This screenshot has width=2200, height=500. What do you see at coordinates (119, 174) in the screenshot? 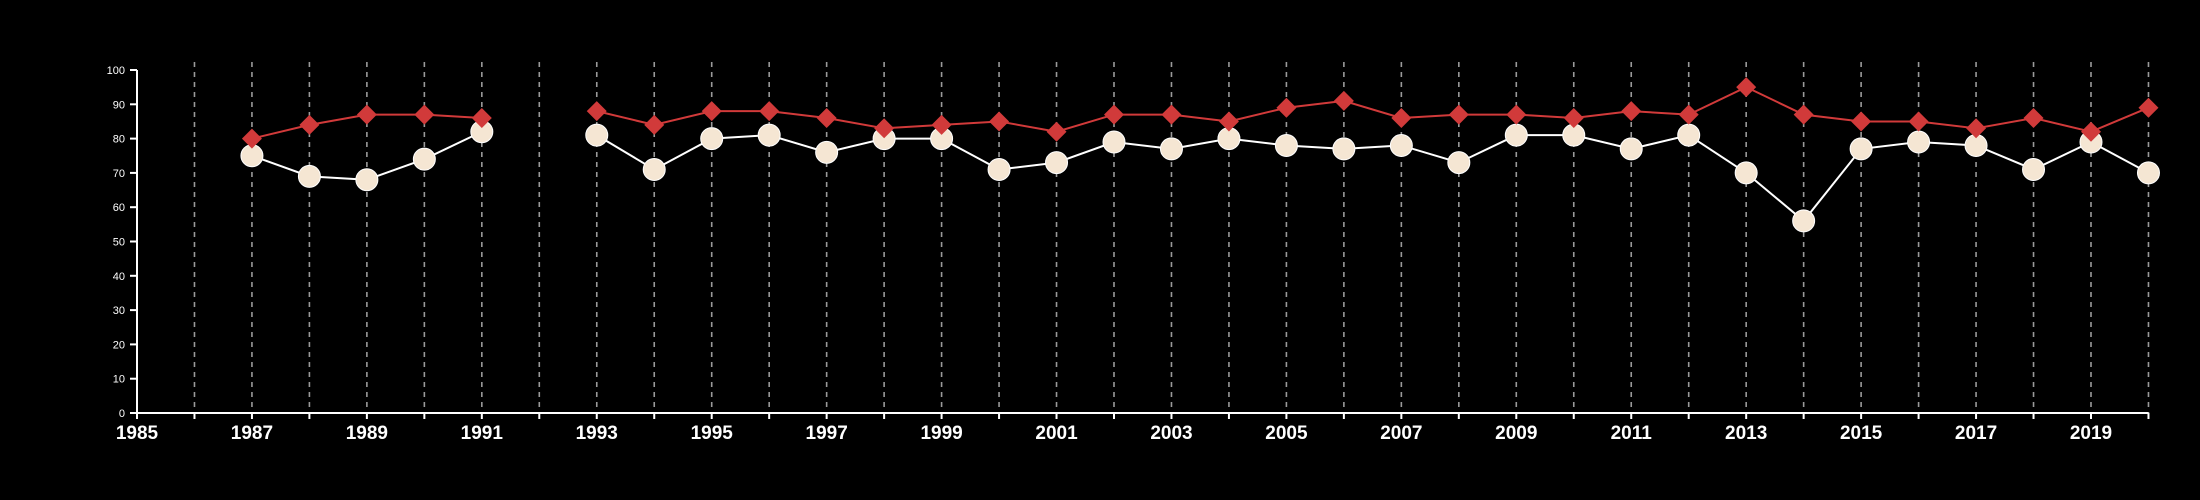
I see `y-tick-label: 70` at bounding box center [119, 174].